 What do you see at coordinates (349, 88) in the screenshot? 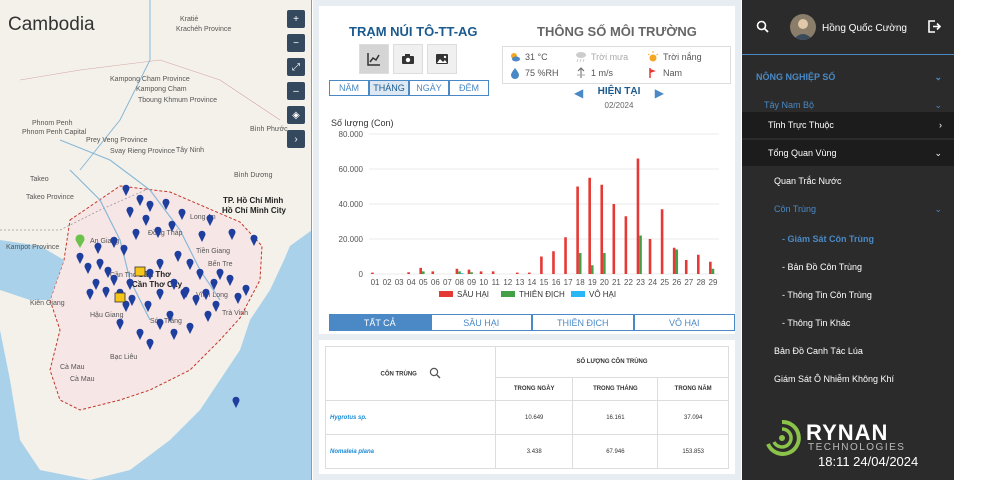
I see `period-tab: NĂM` at bounding box center [349, 88].